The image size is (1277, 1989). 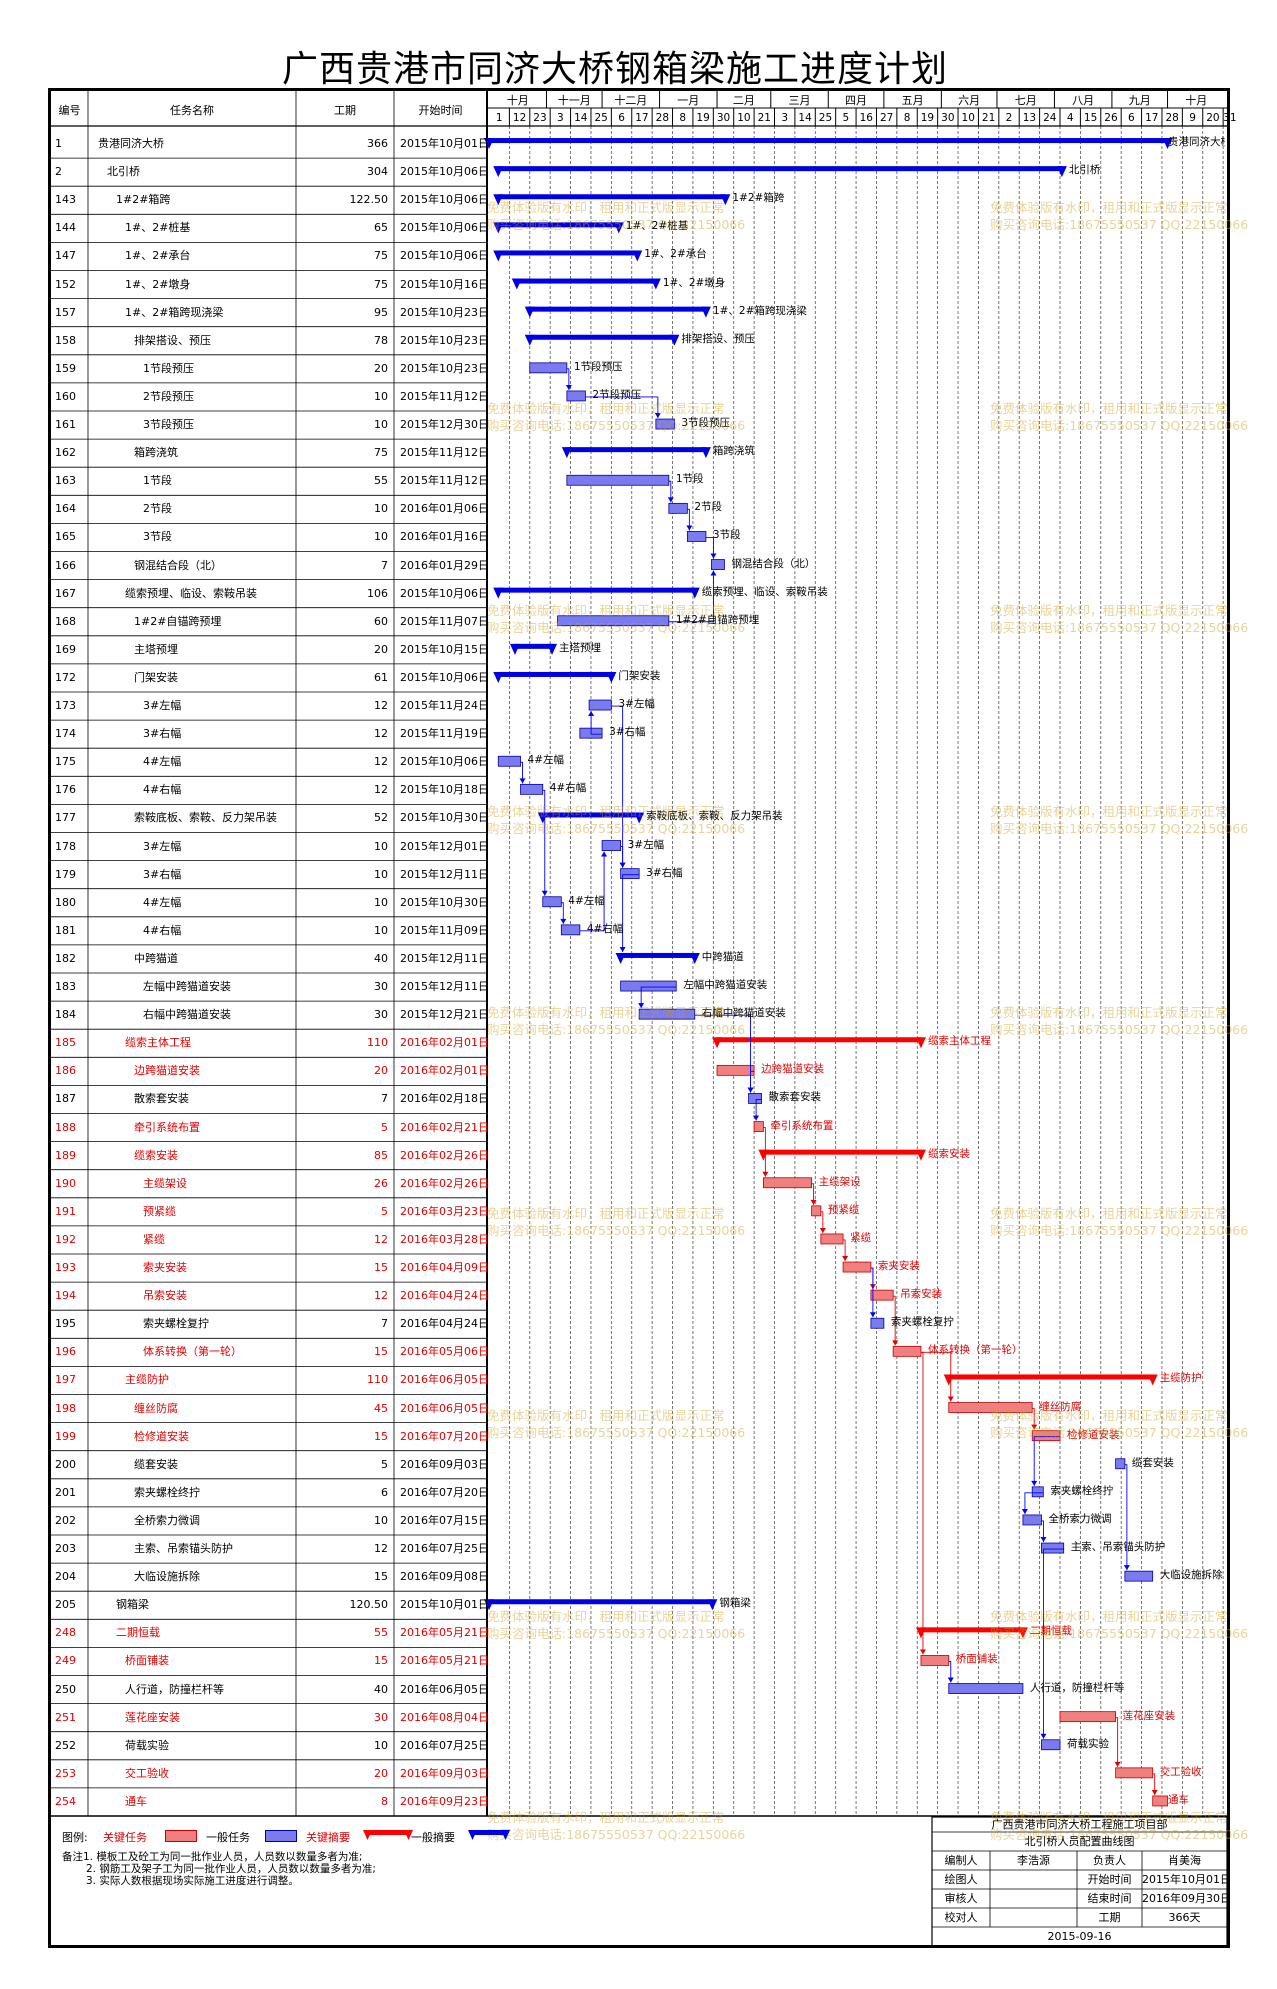 I want to click on task-id: 252, so click(x=65, y=1745).